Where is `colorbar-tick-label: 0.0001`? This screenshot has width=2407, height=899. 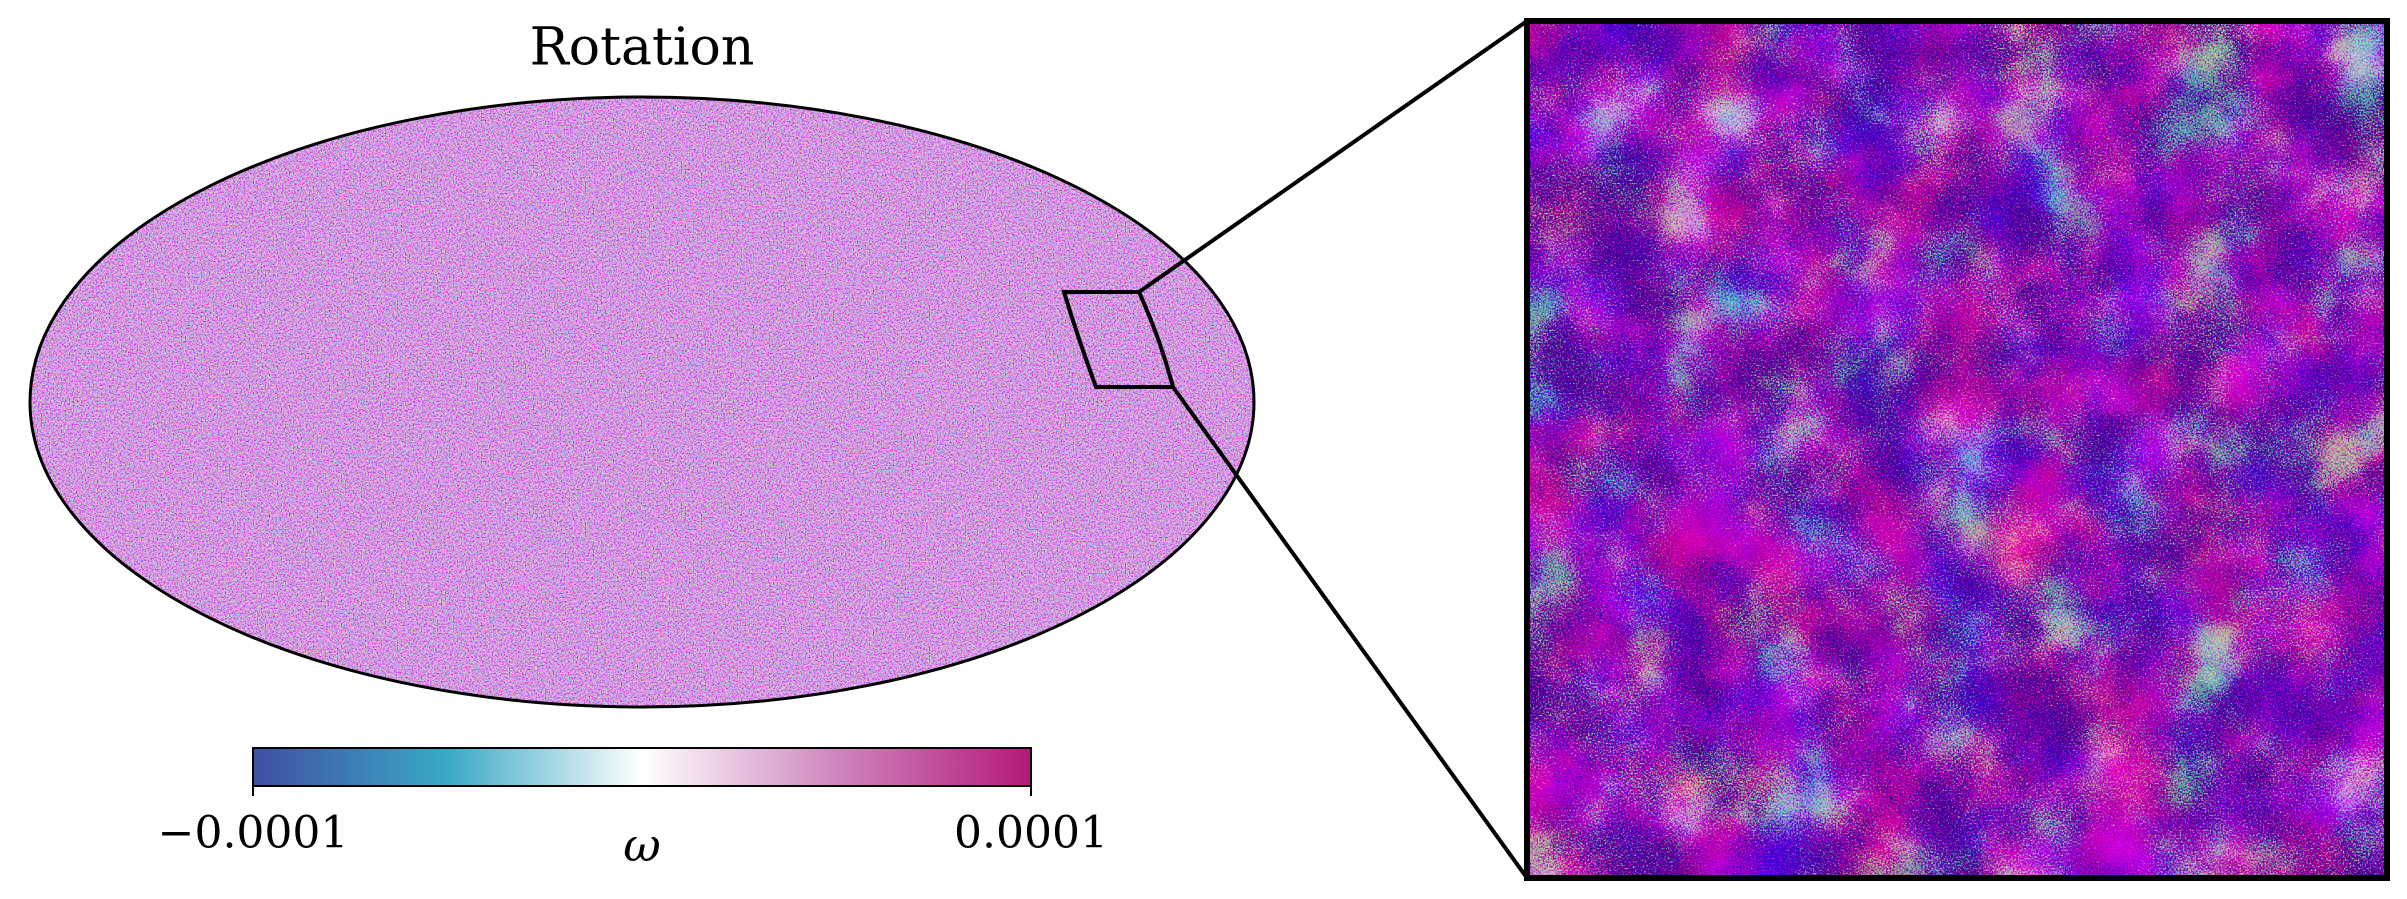 colorbar-tick-label: 0.0001 is located at coordinates (1031, 833).